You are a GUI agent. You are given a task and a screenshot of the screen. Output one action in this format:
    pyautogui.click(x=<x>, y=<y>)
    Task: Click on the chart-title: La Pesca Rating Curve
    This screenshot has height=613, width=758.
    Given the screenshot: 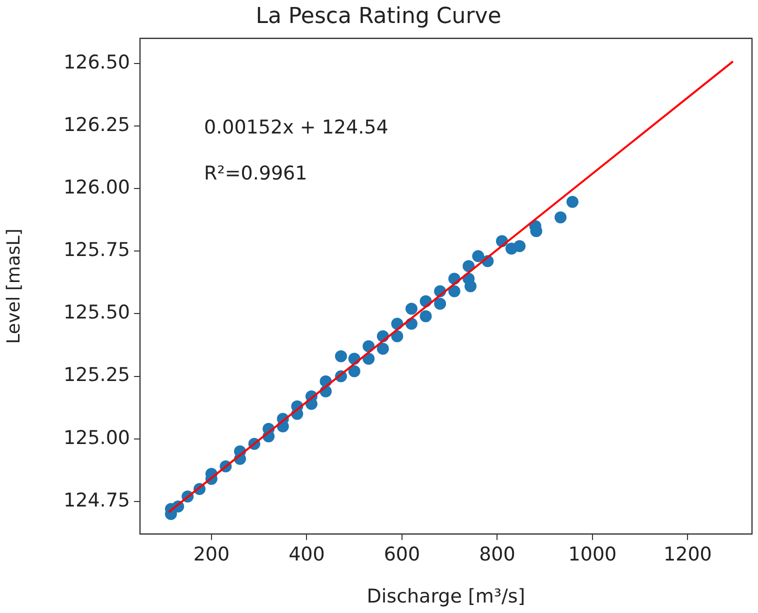 What is the action you would take?
    pyautogui.click(x=379, y=16)
    